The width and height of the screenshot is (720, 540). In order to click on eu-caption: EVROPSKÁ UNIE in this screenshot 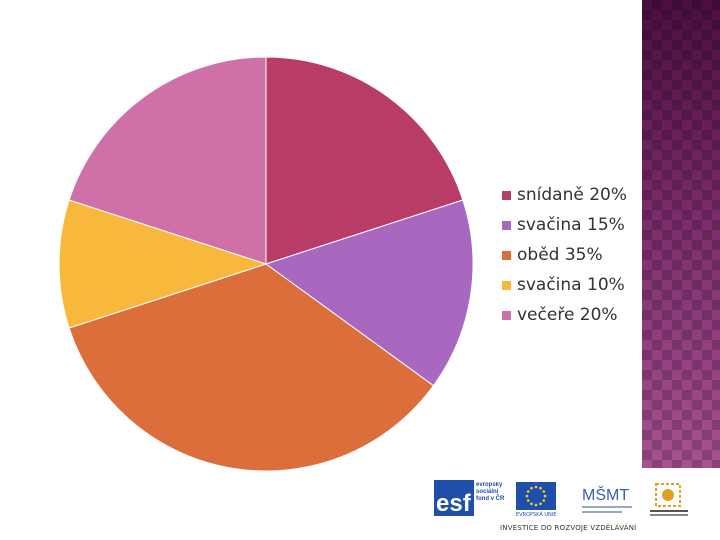, I will do `click(536, 515)`.